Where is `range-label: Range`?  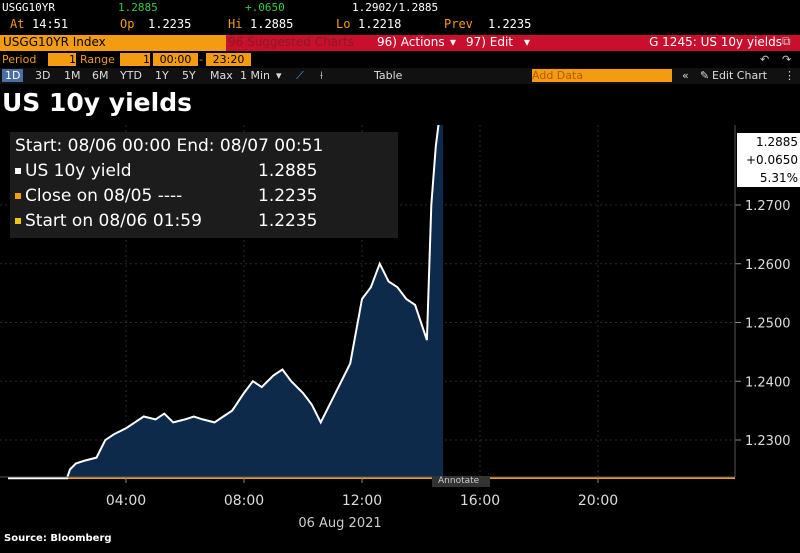 range-label: Range is located at coordinates (97, 59).